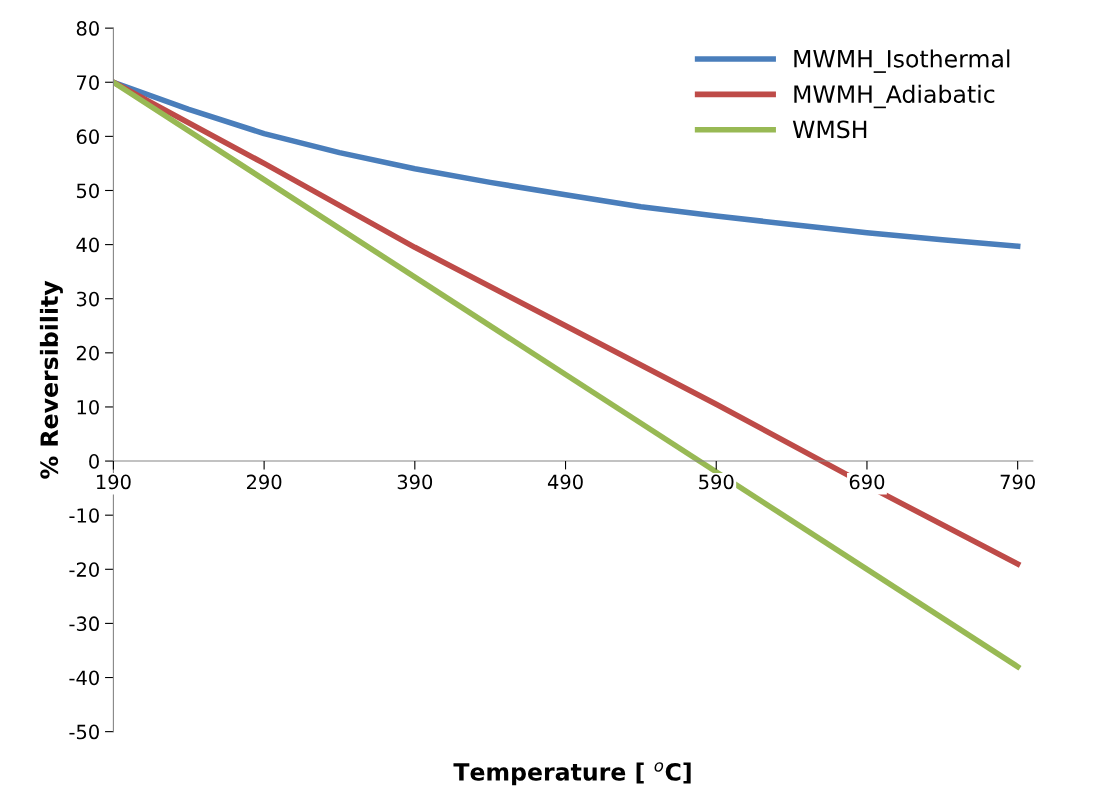 The image size is (1101, 804). Describe the element at coordinates (84, 732) in the screenshot. I see `y-tick-label: -50` at that location.